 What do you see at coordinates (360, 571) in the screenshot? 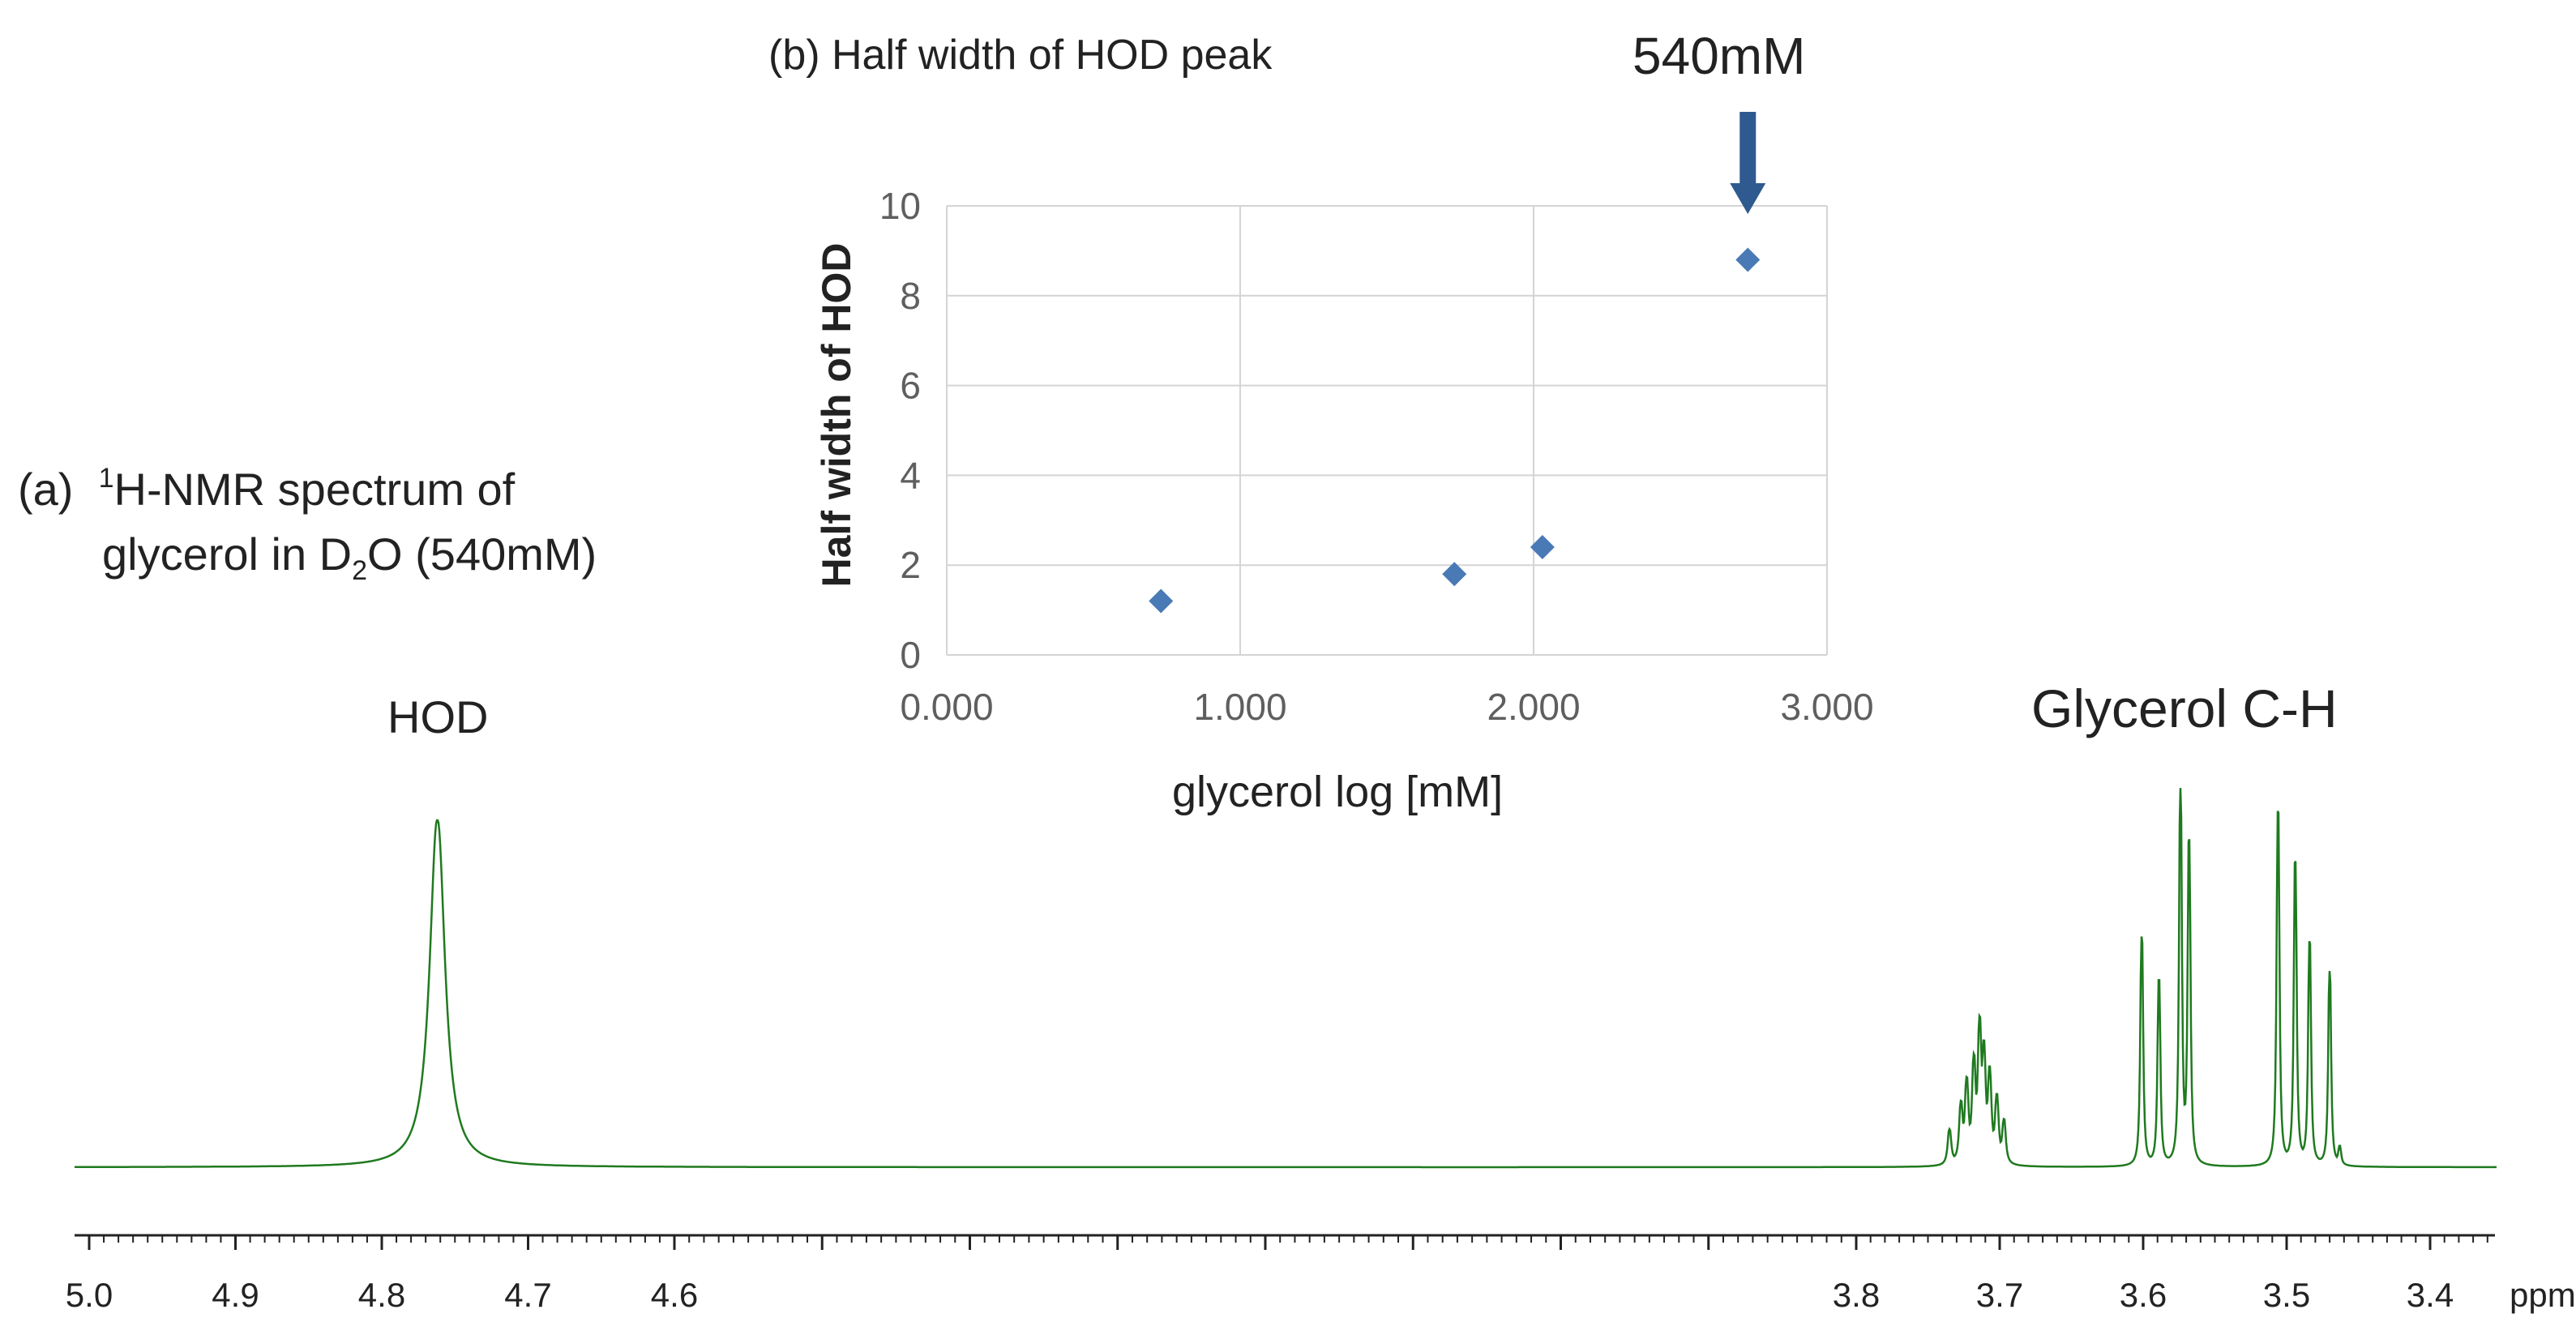
I see `solvent-subscript: 2` at bounding box center [360, 571].